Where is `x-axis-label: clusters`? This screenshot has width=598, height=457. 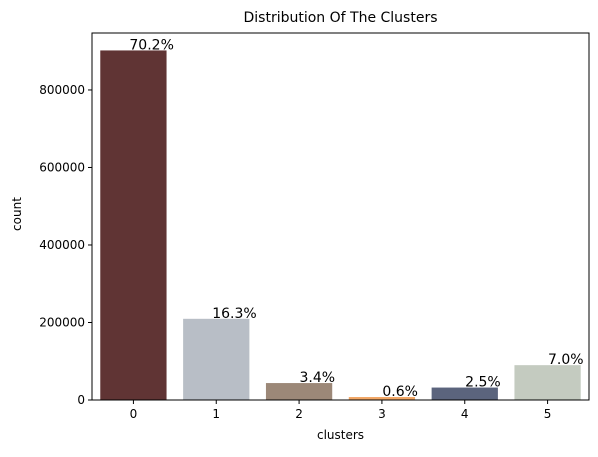 x-axis-label: clusters is located at coordinates (340, 435).